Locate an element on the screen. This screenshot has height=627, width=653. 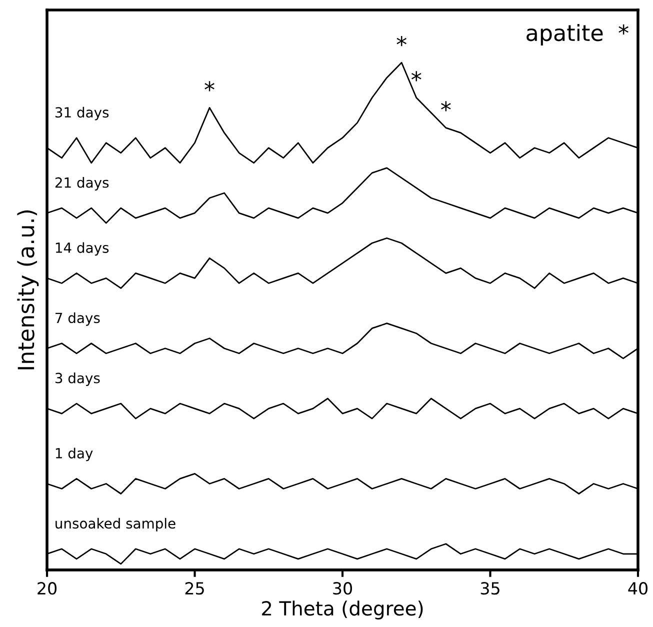
x-tick-label: 25 is located at coordinates (194, 588).